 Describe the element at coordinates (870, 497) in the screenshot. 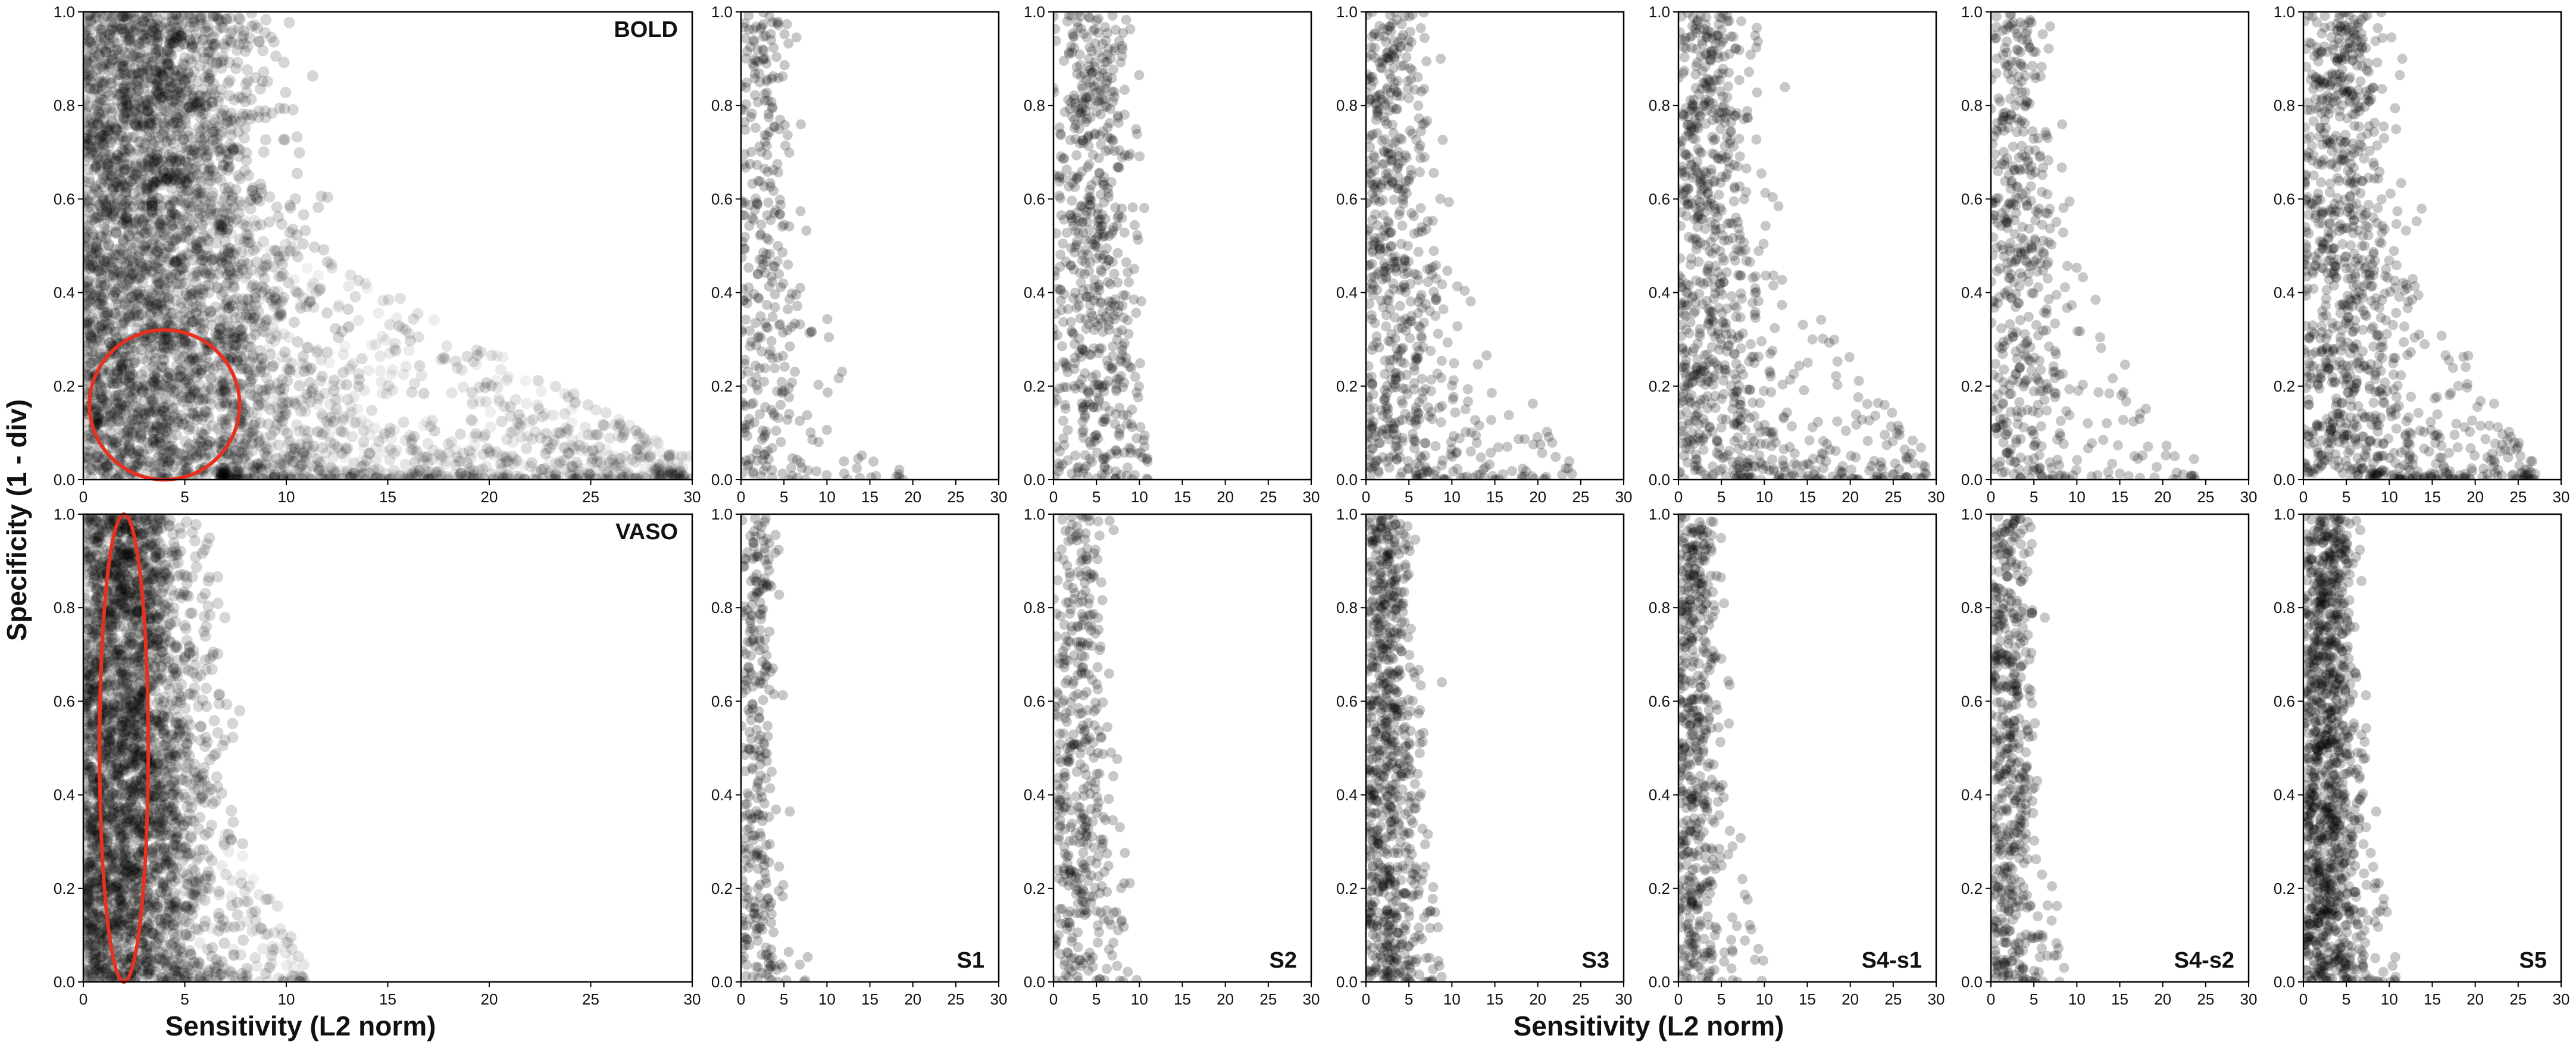

I see `x-tick-label: 15` at that location.